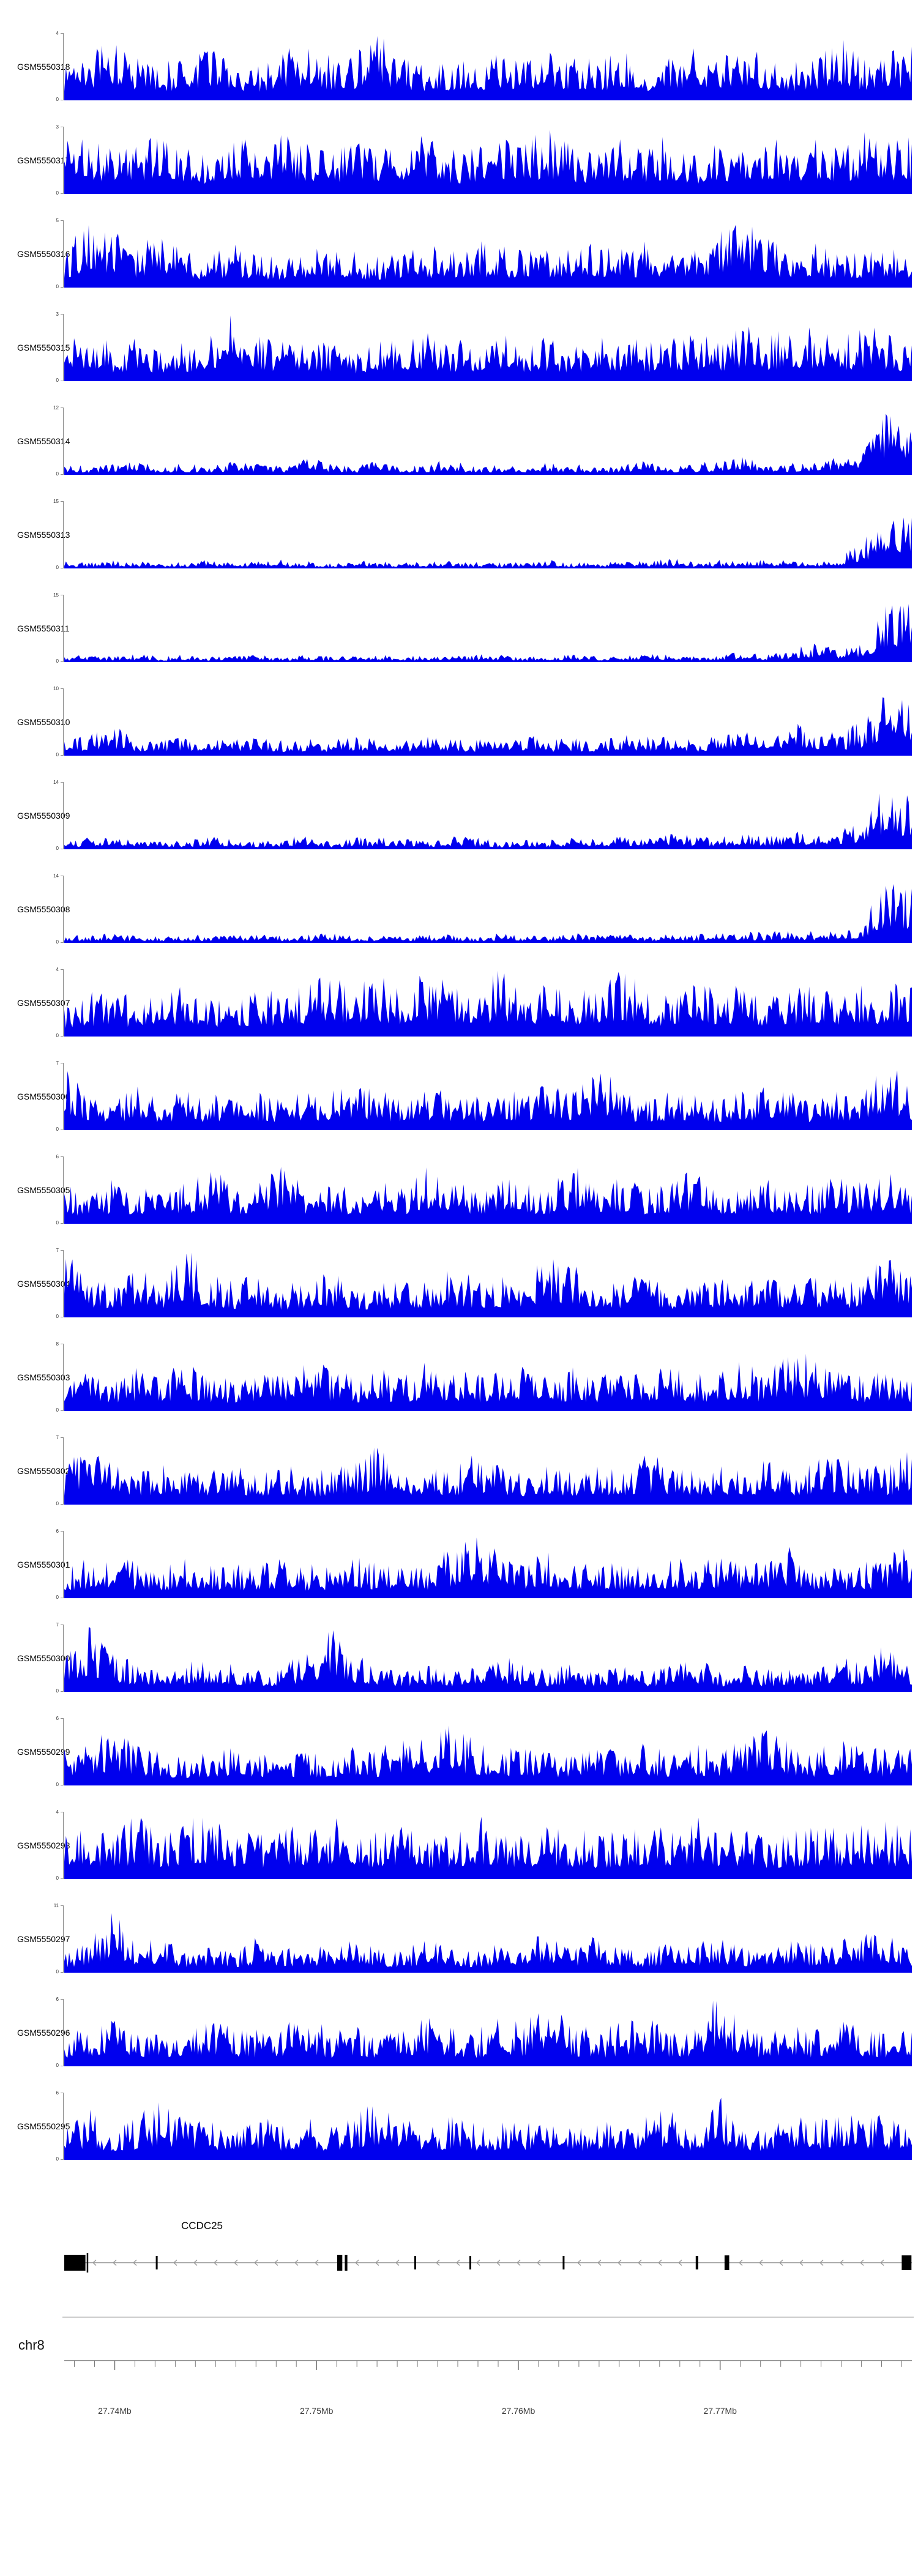  Describe the element at coordinates (43, 67) in the screenshot. I see `track-sample-label: GSM5550318` at that location.